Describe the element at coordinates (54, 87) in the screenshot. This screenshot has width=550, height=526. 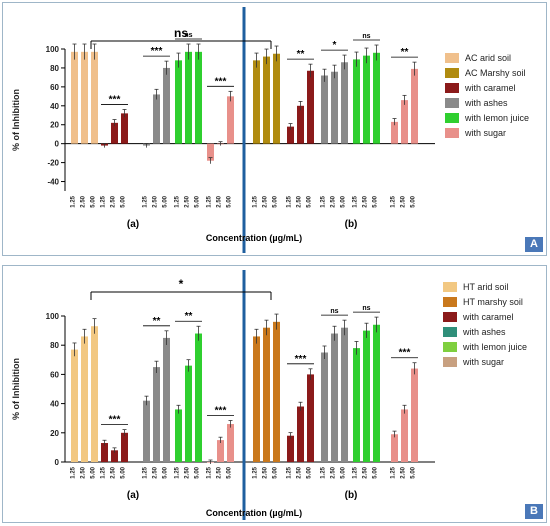
I see `a-y-tick-label: 60` at that location.